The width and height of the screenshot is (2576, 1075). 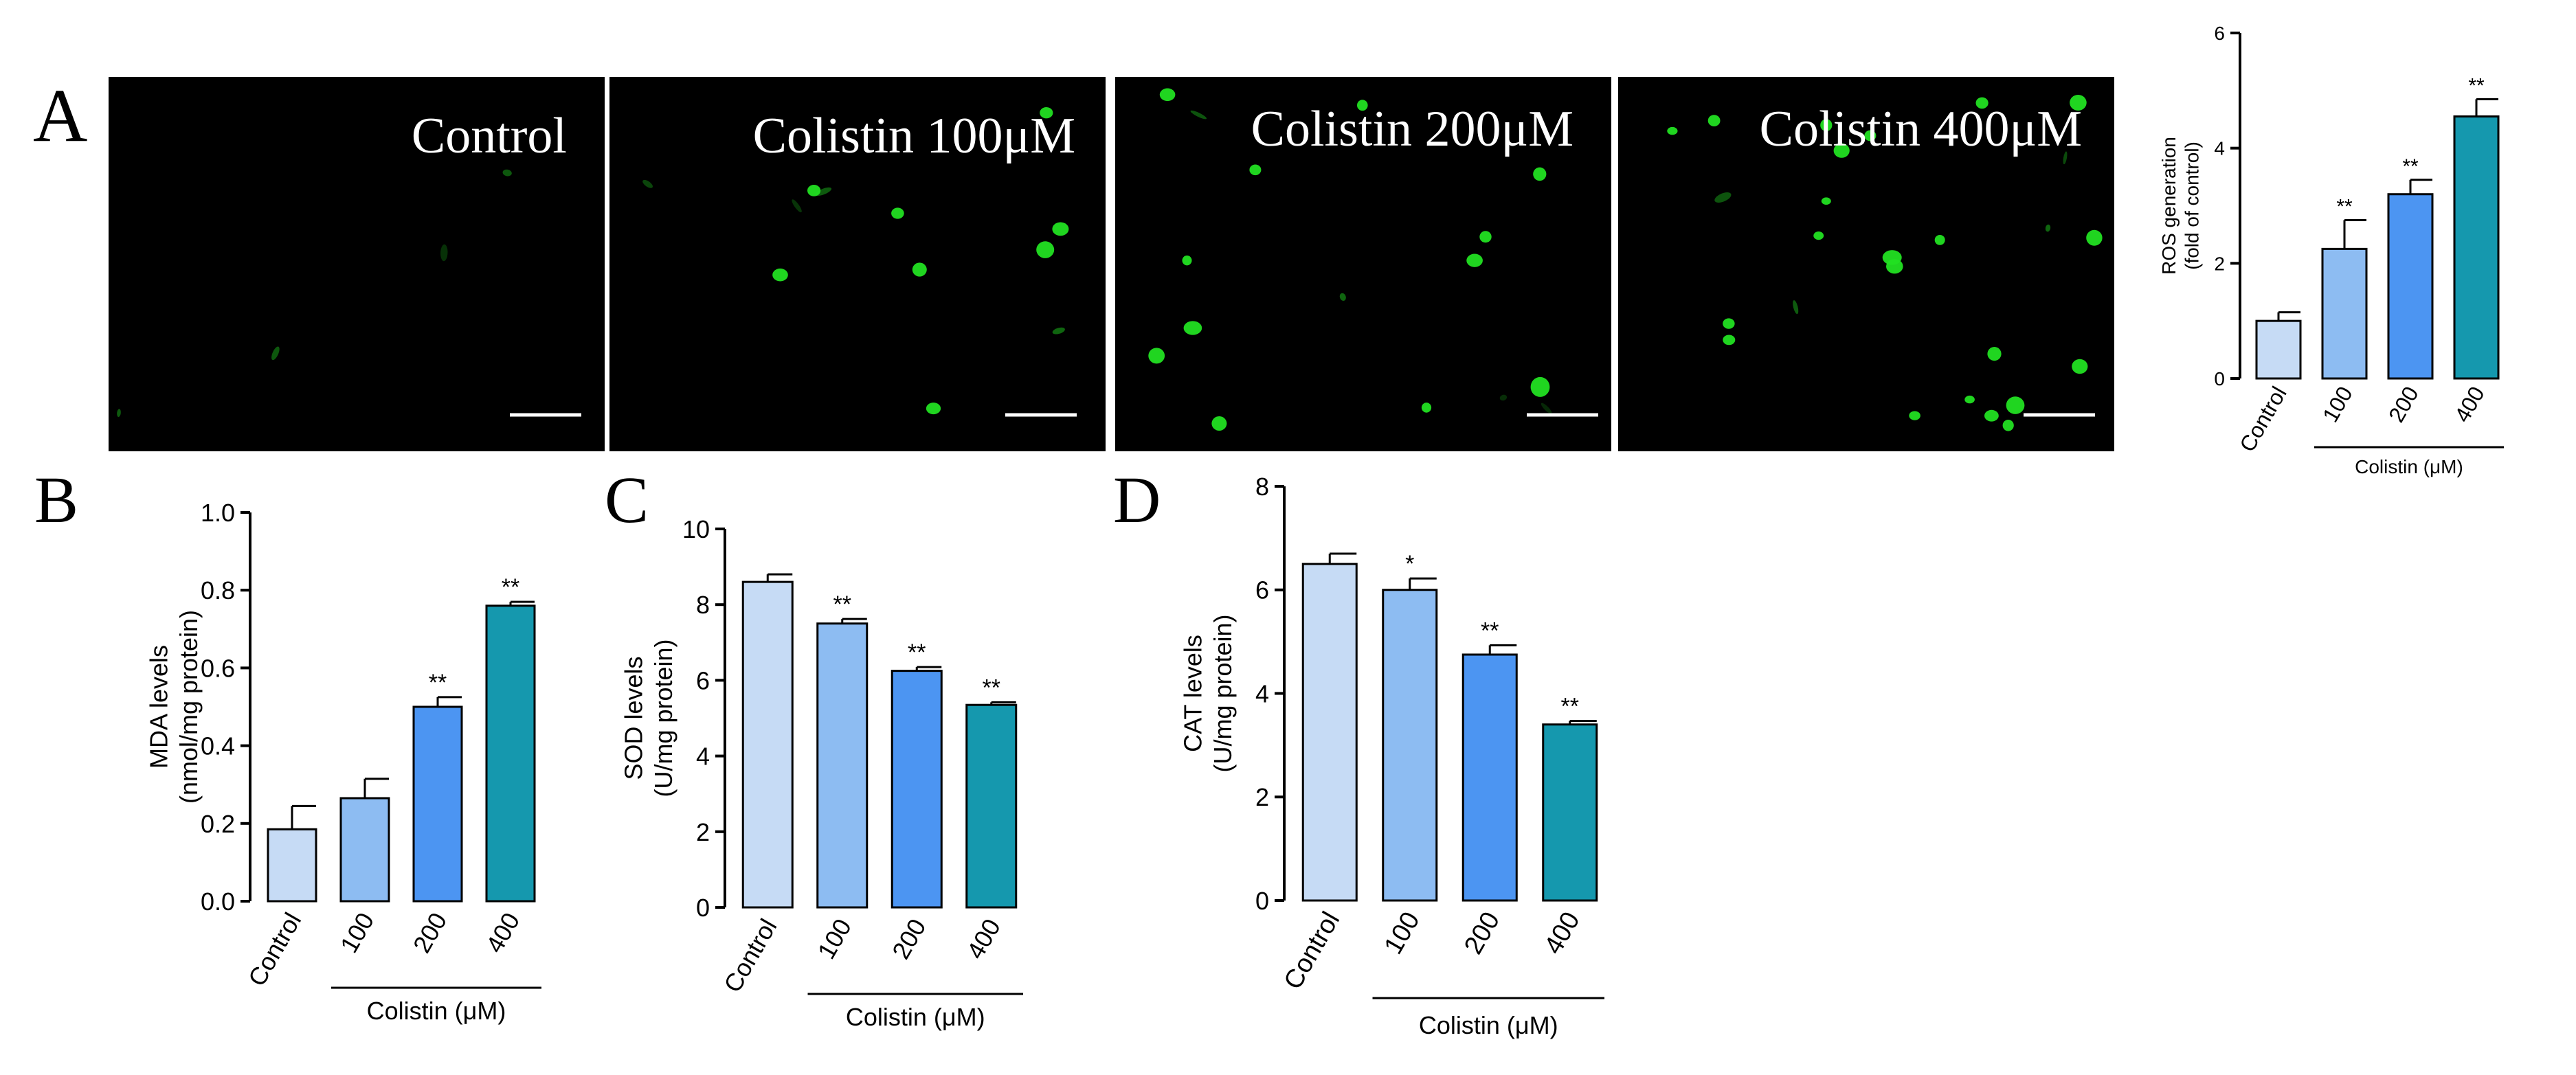 What do you see at coordinates (174, 707) in the screenshot?
I see `y-axis-label: MDA levels(nmol/mg protein)` at bounding box center [174, 707].